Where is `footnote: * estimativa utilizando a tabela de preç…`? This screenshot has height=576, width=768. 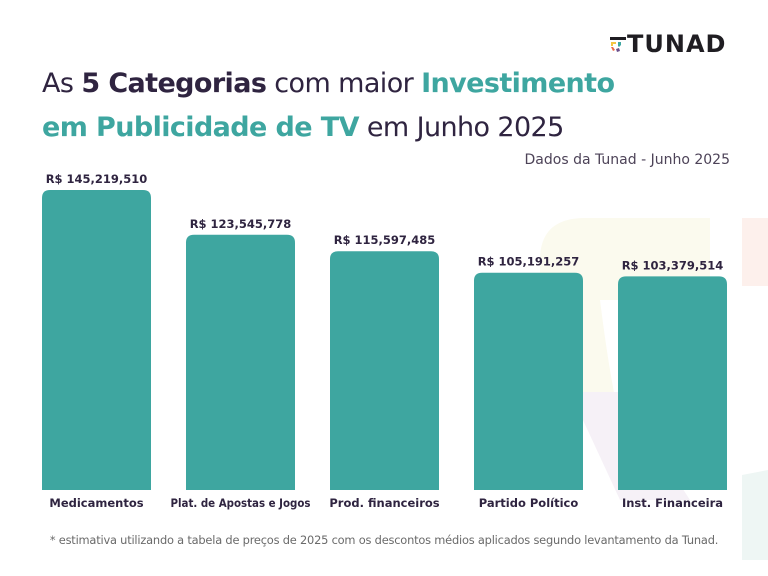
footnote: * estimativa utilizando a tabela de preç… is located at coordinates (384, 540).